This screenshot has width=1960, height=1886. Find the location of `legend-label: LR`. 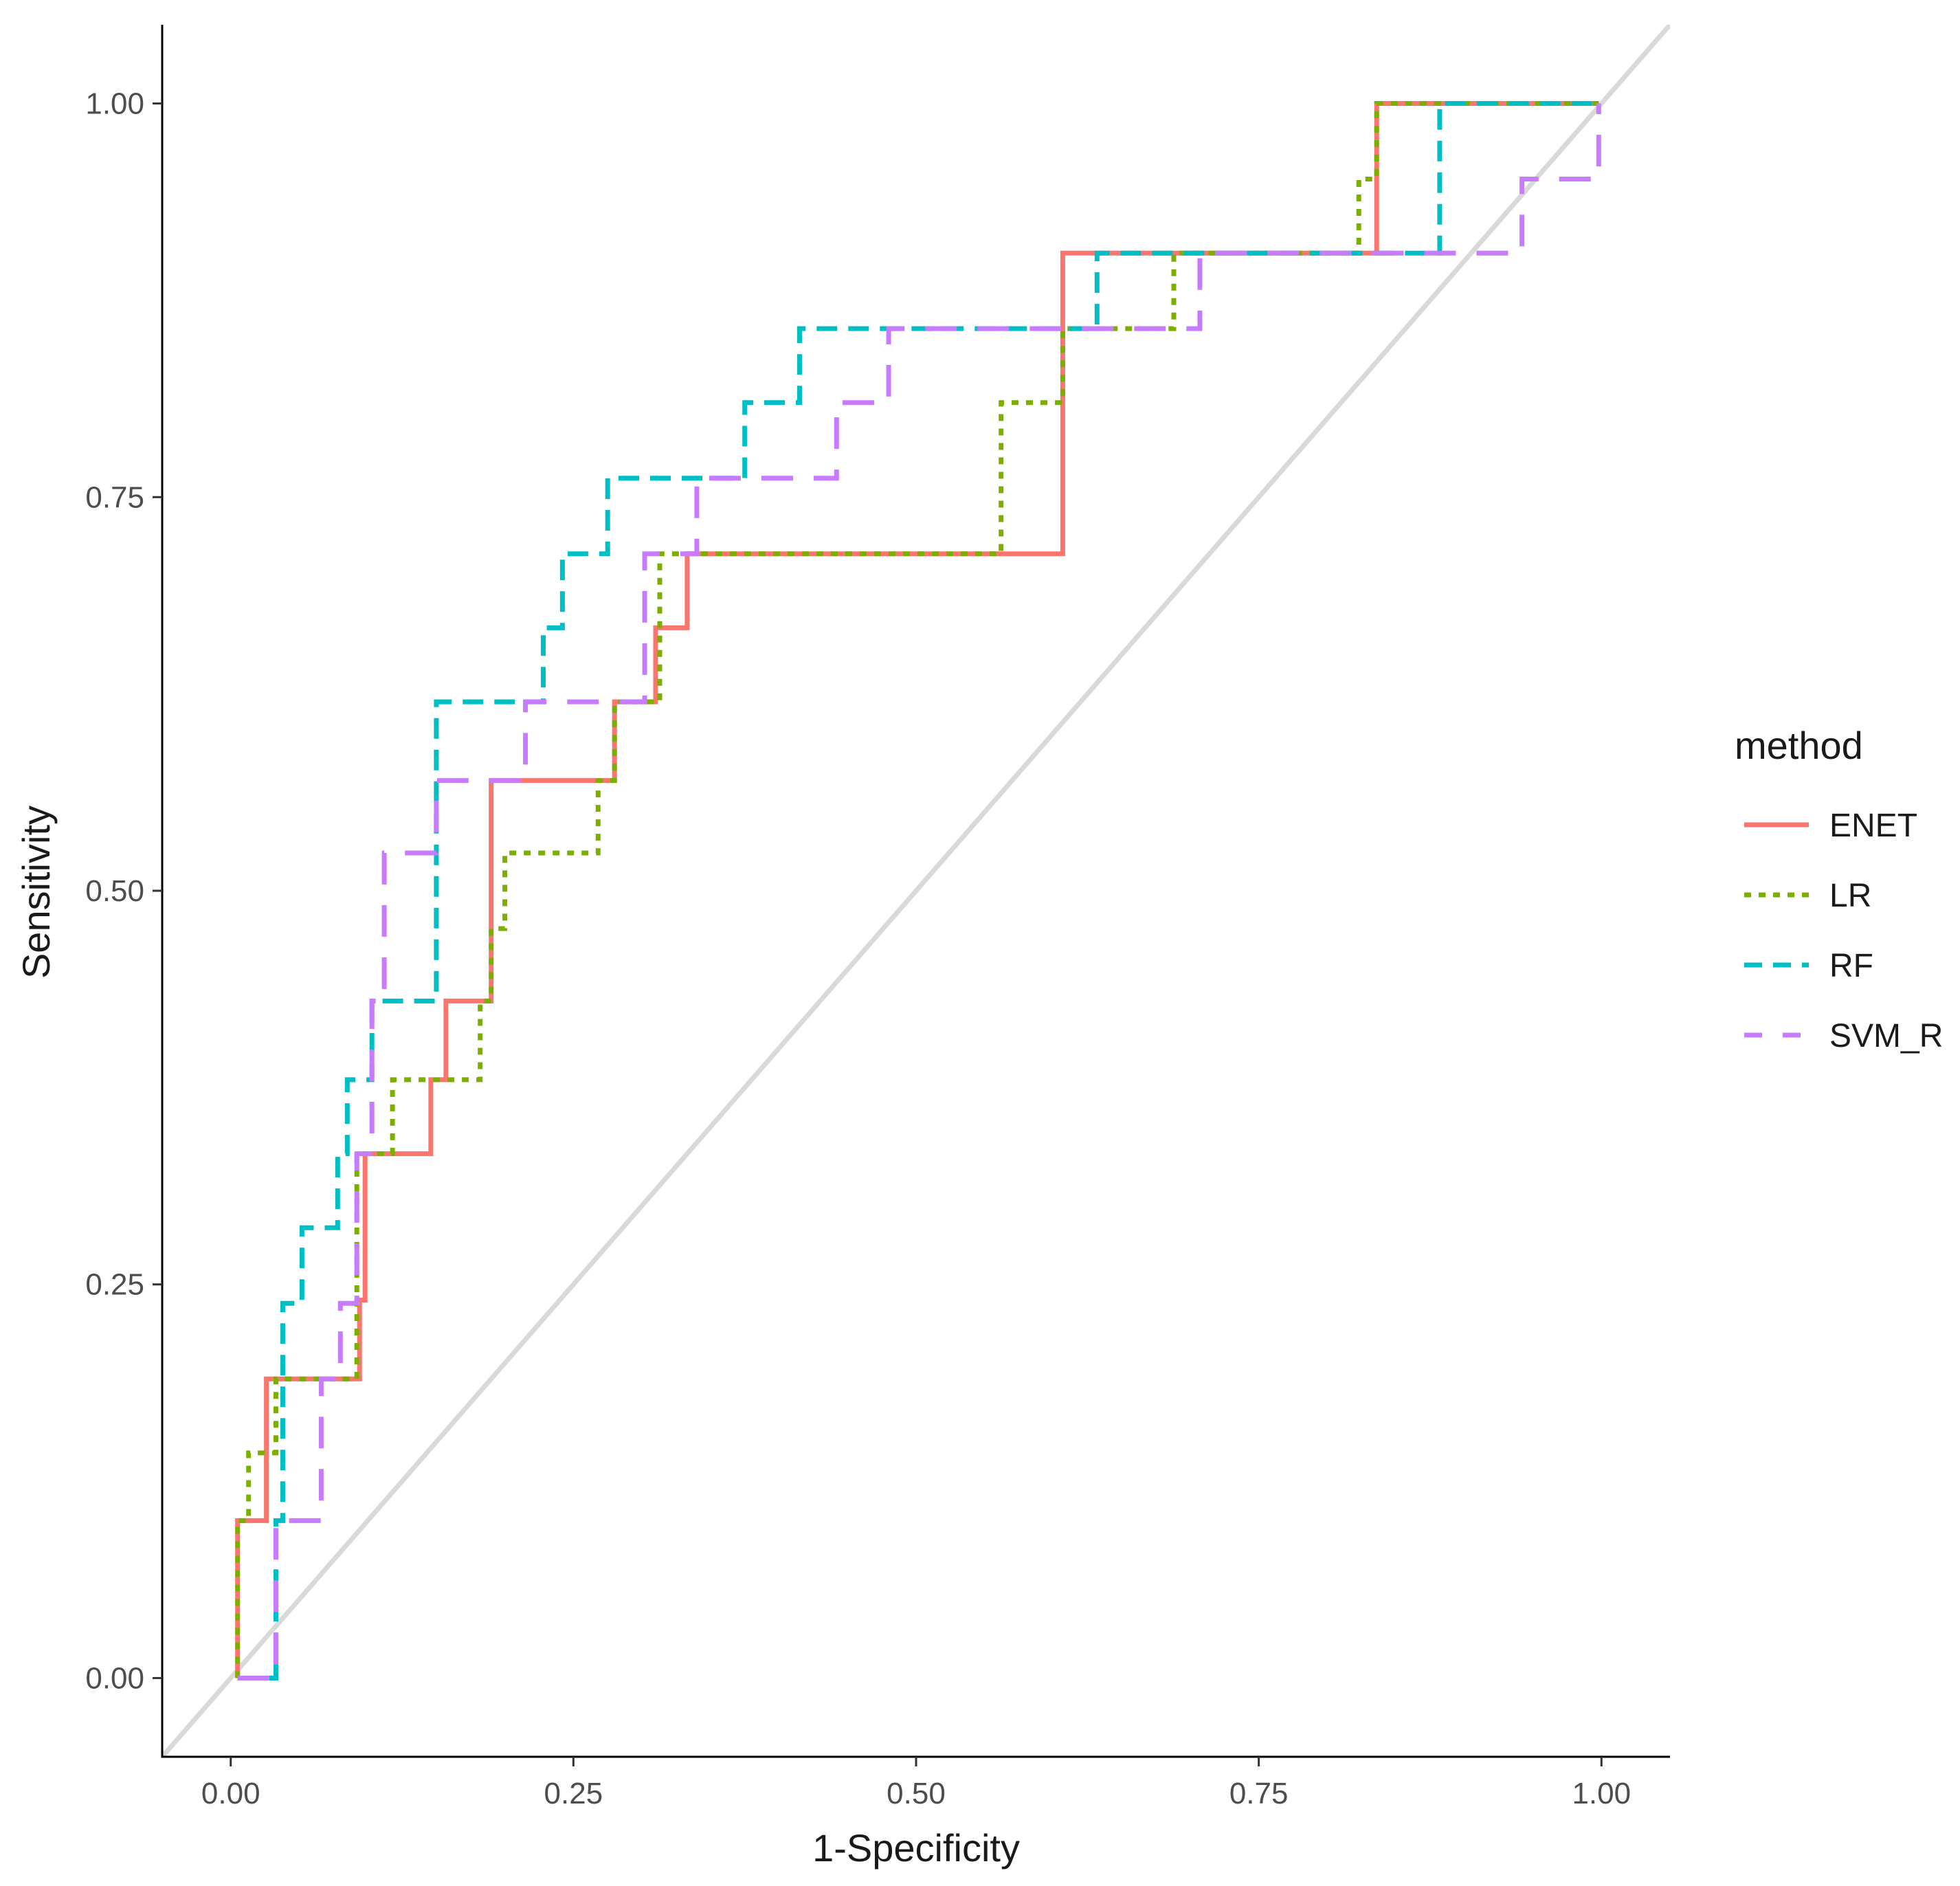

legend-label: LR is located at coordinates (1850, 896).